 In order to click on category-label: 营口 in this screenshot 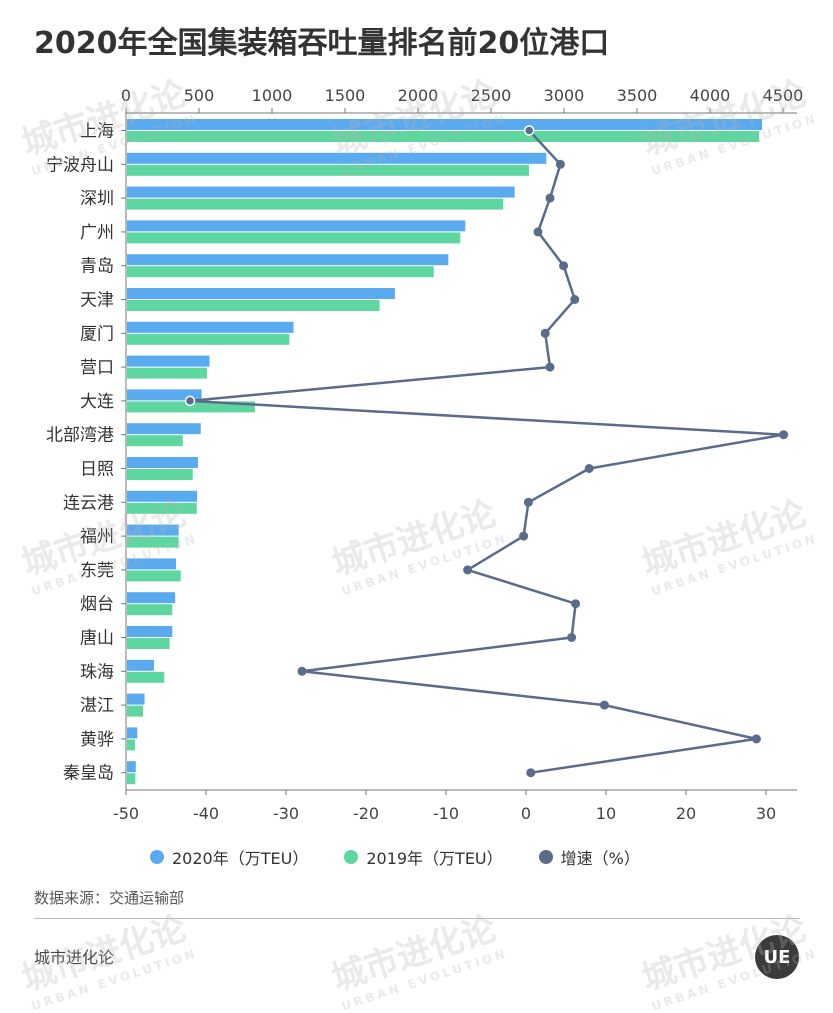, I will do `click(97, 368)`.